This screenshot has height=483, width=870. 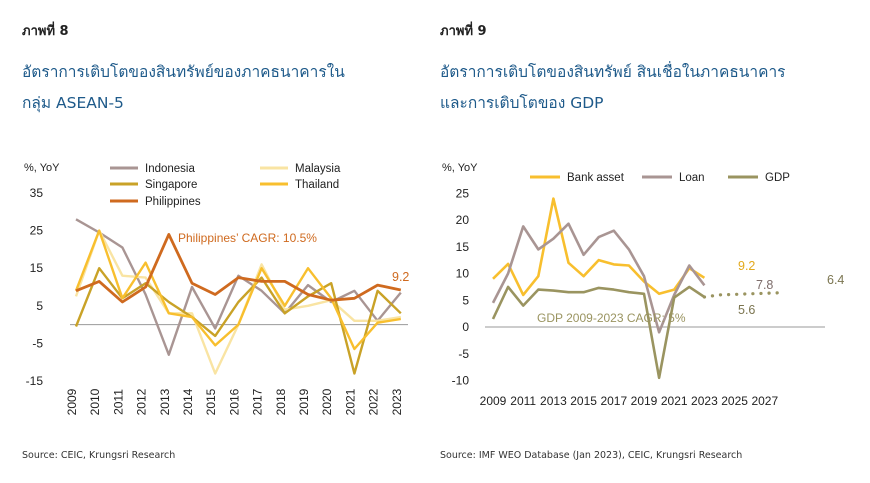 What do you see at coordinates (598, 332) in the screenshot?
I see `series-line-gdp` at bounding box center [598, 332].